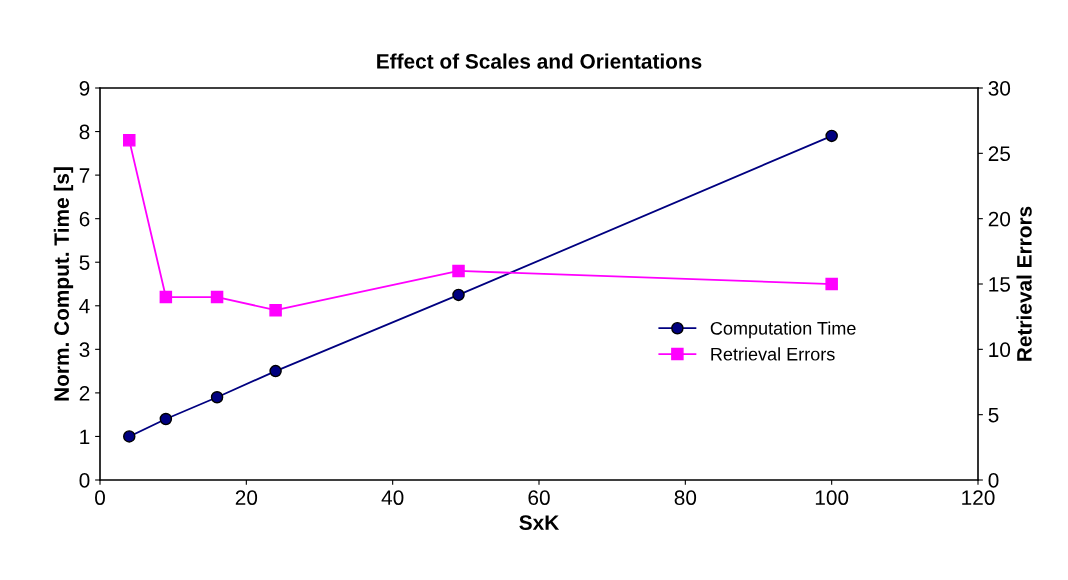 This screenshot has width=1068, height=580. What do you see at coordinates (999, 154) in the screenshot?
I see `y2-tick-label: 25` at bounding box center [999, 154].